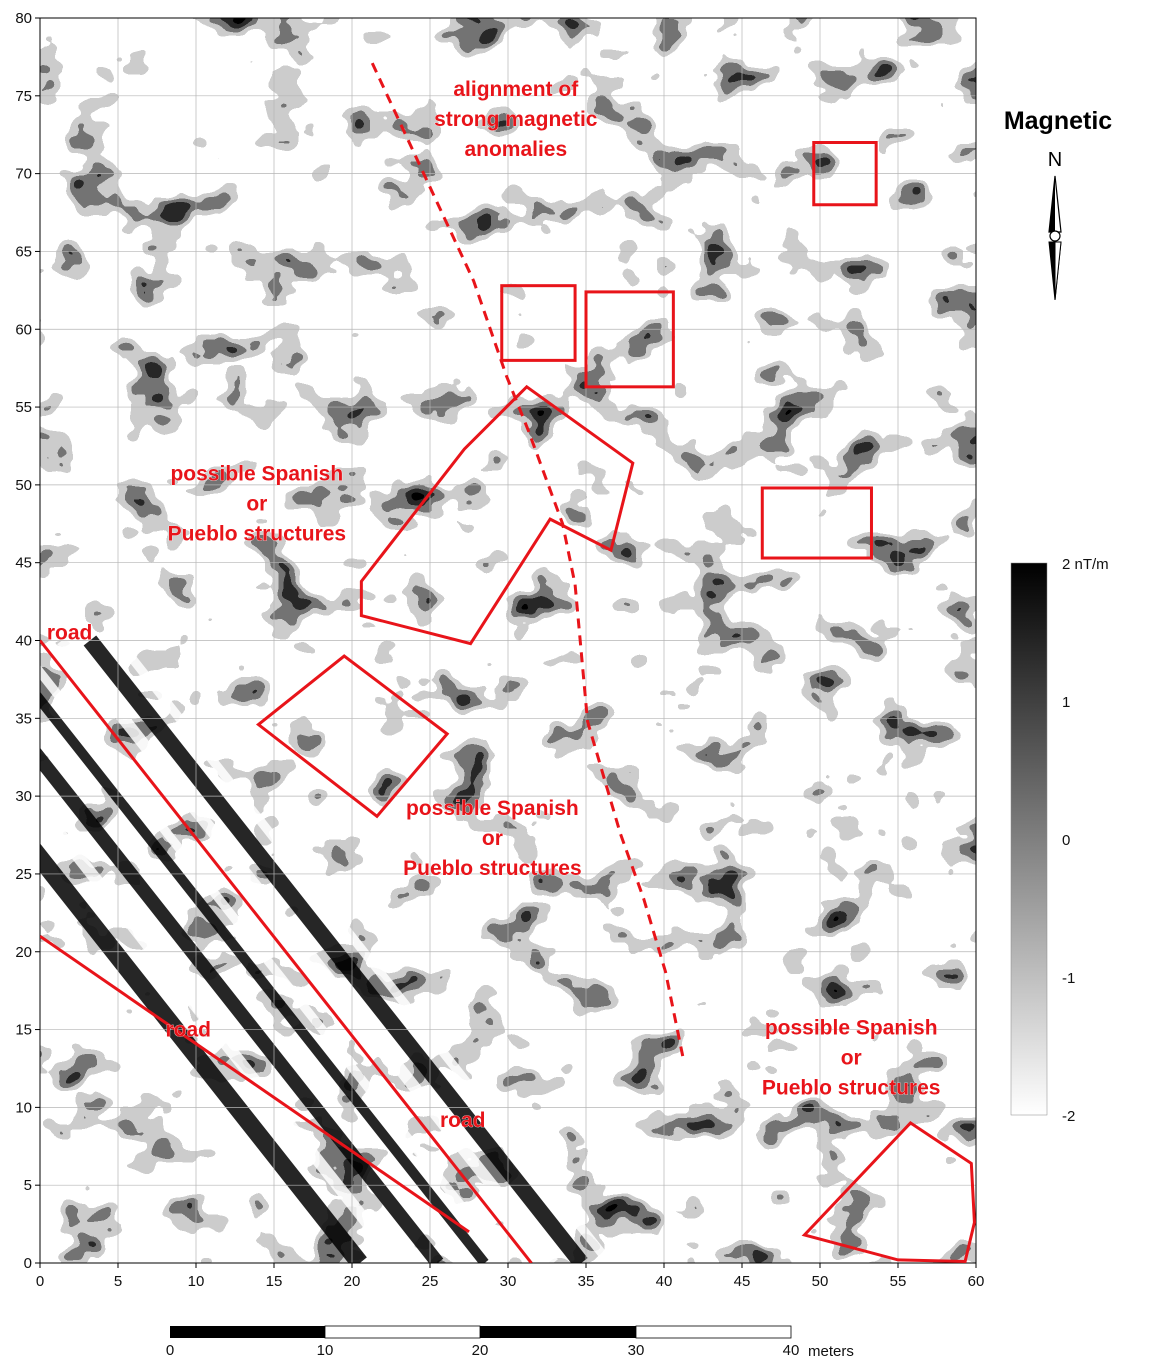 The image size is (1158, 1361). I want to click on annotation-spanish-upper-line-0: possible Spanish, so click(256, 474).